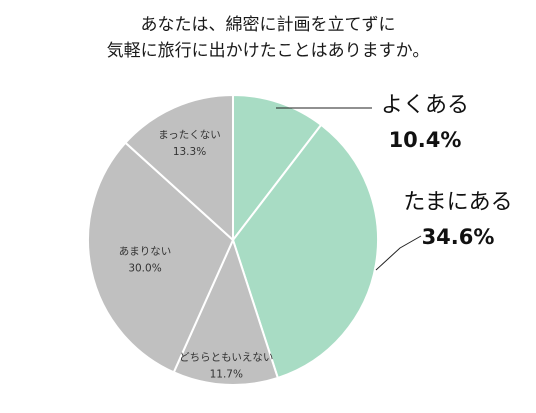 This screenshot has height=413, width=536. Describe the element at coordinates (226, 358) in the screenshot. I see `slice-label: どちらともいえない` at that location.